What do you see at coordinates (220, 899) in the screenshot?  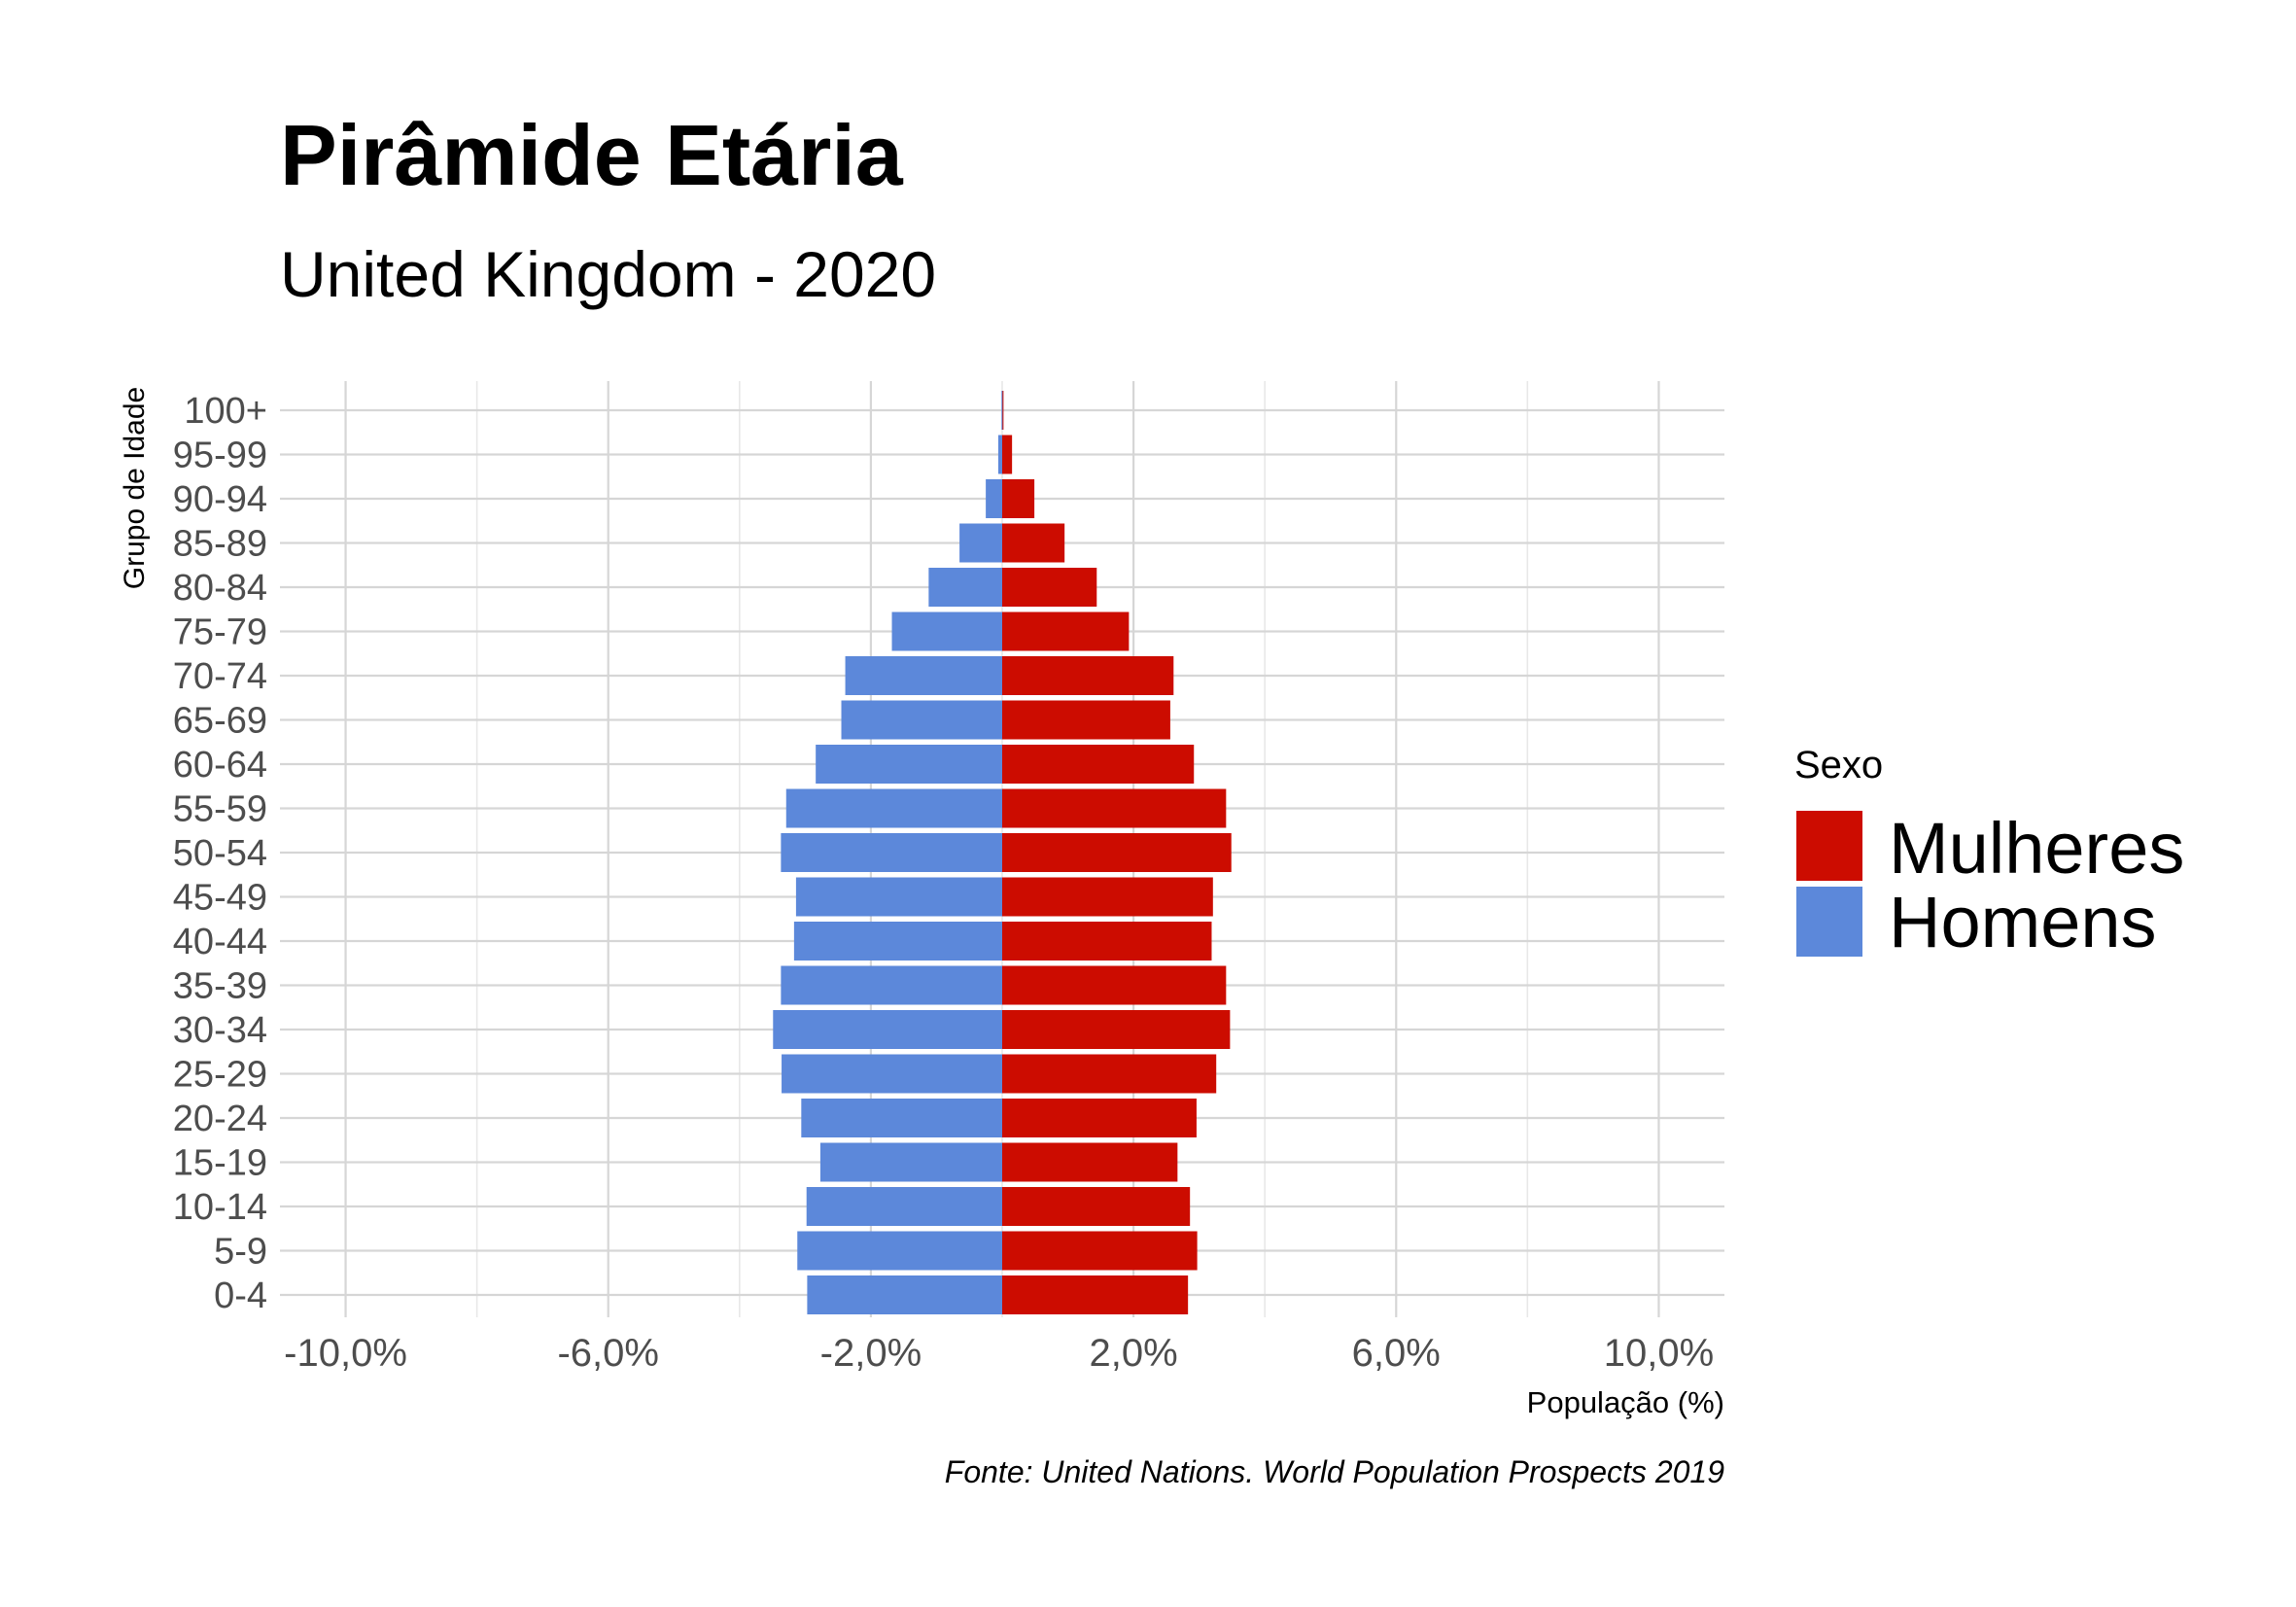 I see `y-tick-label: 45-49` at bounding box center [220, 899].